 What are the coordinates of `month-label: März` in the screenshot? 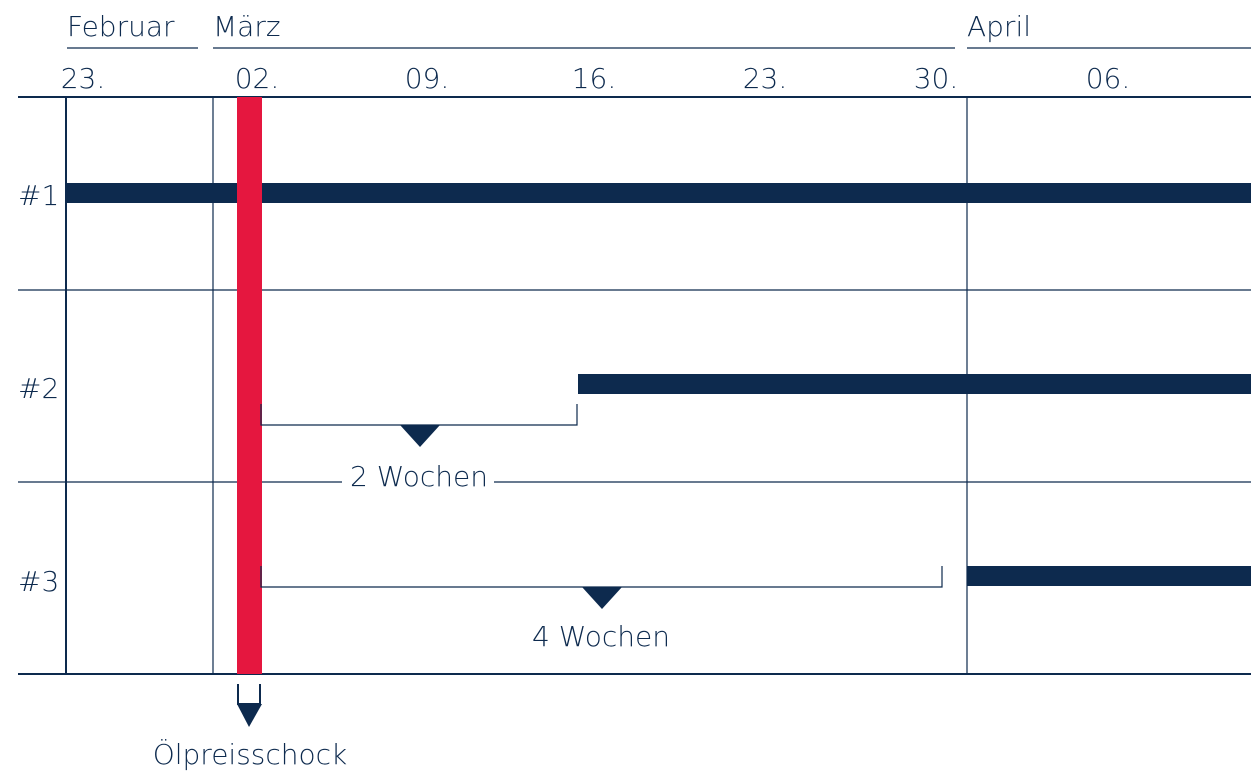 It's located at (247, 26).